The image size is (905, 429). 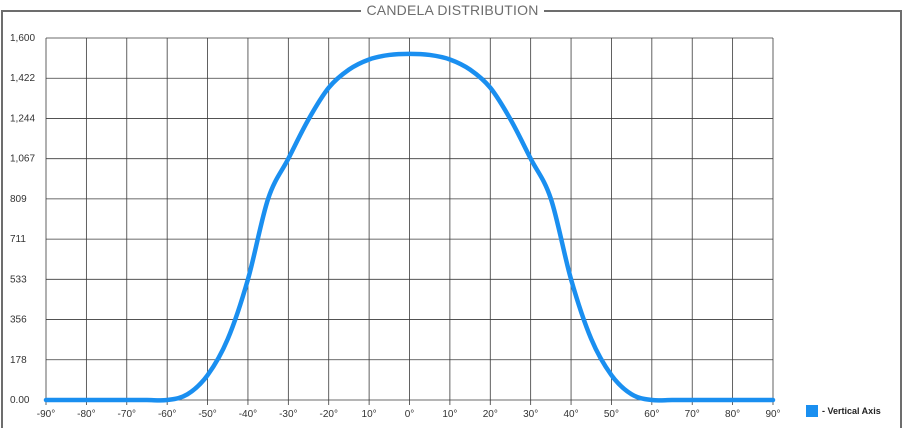 What do you see at coordinates (248, 414) in the screenshot?
I see `x-tick-label: -40°` at bounding box center [248, 414].